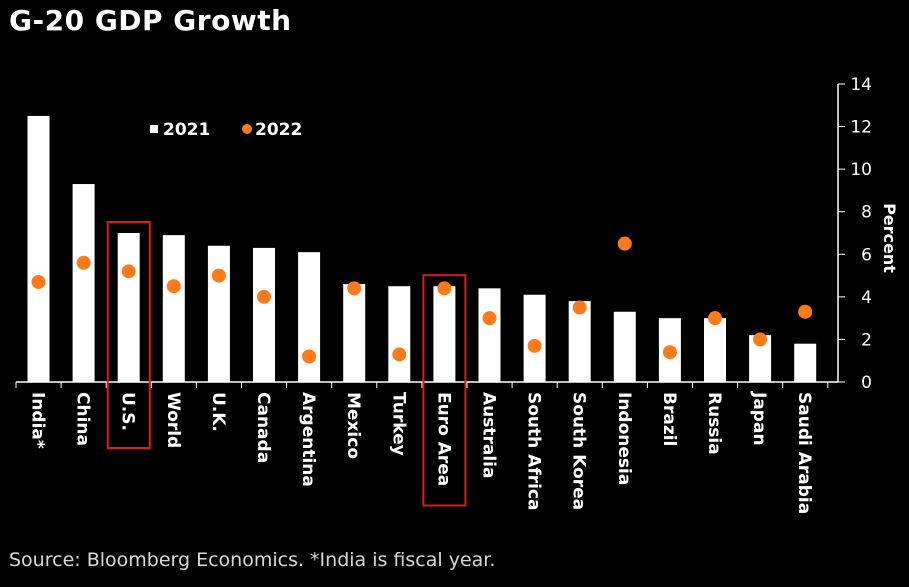 The image size is (909, 587). I want to click on bar-2021-japan, so click(760, 358).